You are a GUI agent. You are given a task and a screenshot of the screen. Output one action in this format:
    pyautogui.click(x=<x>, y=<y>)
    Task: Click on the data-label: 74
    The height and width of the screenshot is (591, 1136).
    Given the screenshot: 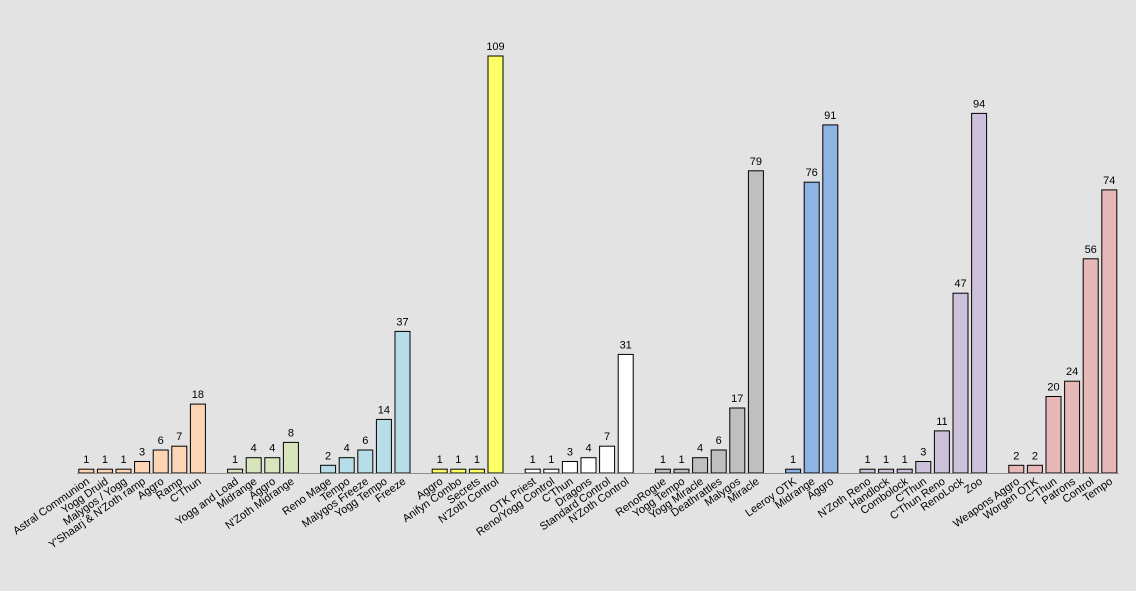 What is the action you would take?
    pyautogui.click(x=1109, y=181)
    